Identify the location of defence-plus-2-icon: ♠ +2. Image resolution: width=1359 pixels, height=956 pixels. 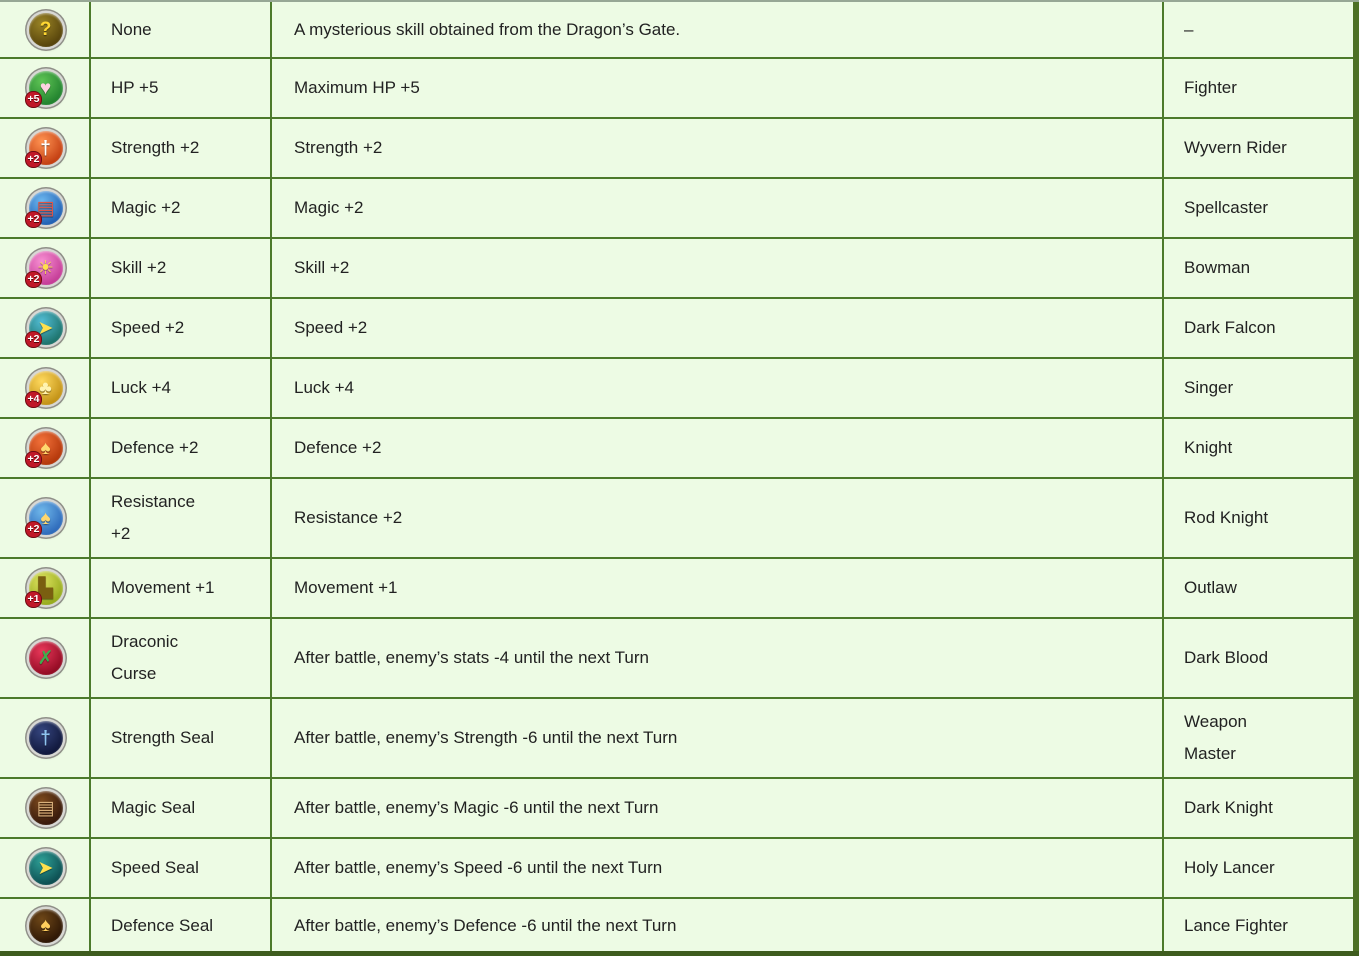
(43, 449).